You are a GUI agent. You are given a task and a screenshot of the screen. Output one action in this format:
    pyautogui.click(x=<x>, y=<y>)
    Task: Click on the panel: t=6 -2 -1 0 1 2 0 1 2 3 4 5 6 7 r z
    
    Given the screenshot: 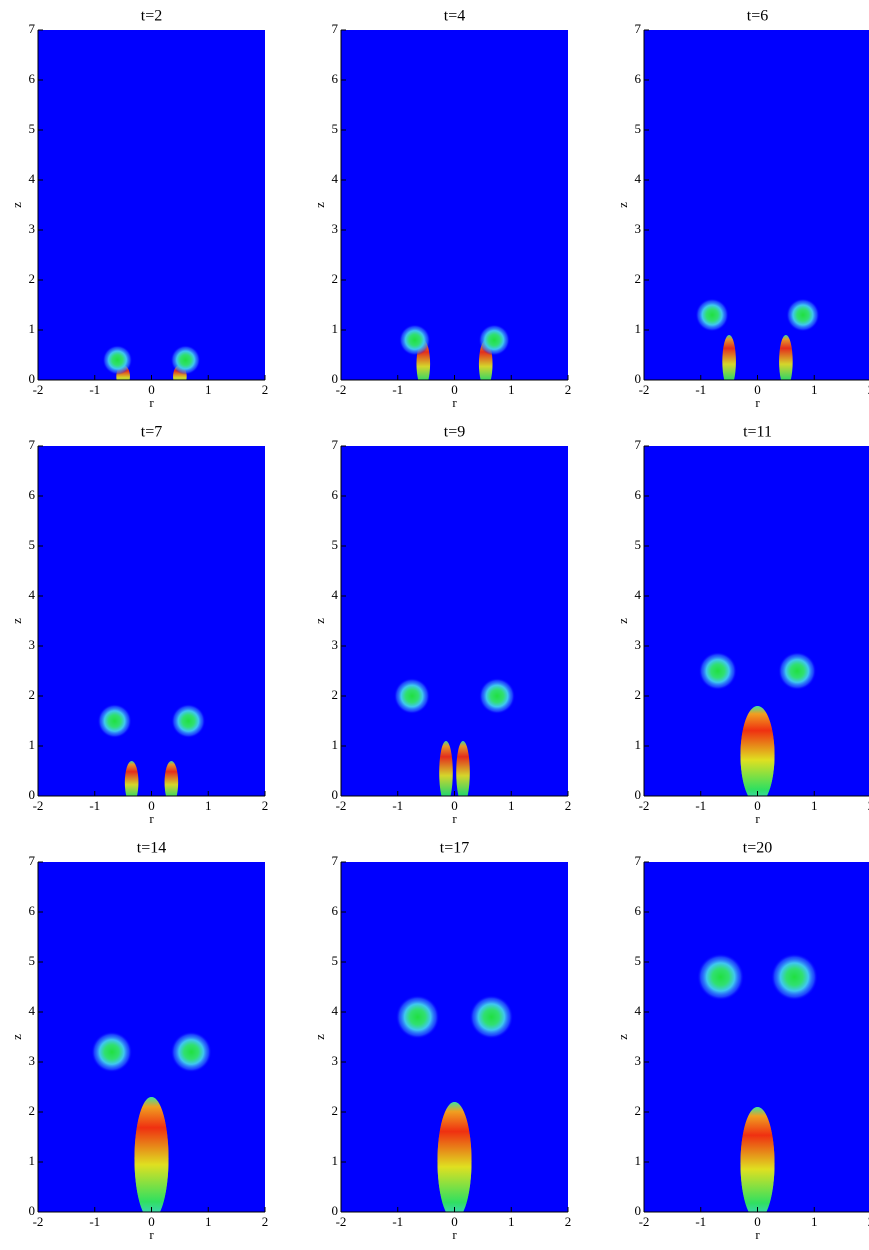 What is the action you would take?
    pyautogui.click(x=742, y=209)
    